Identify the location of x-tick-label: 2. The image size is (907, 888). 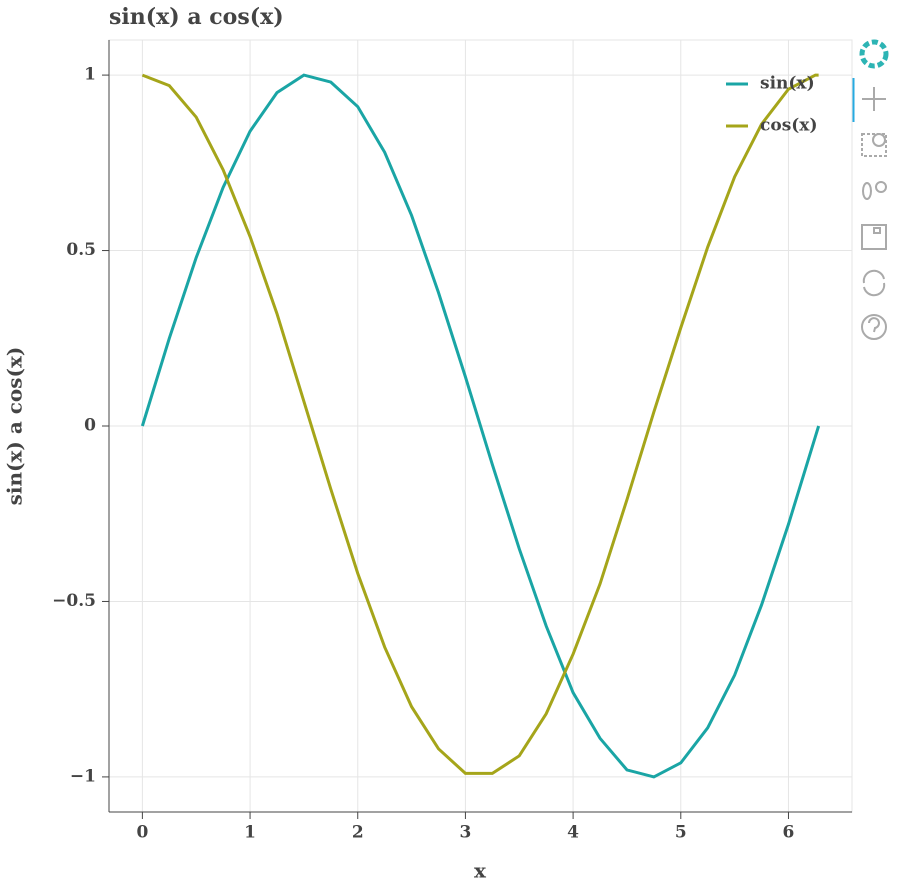
(358, 833).